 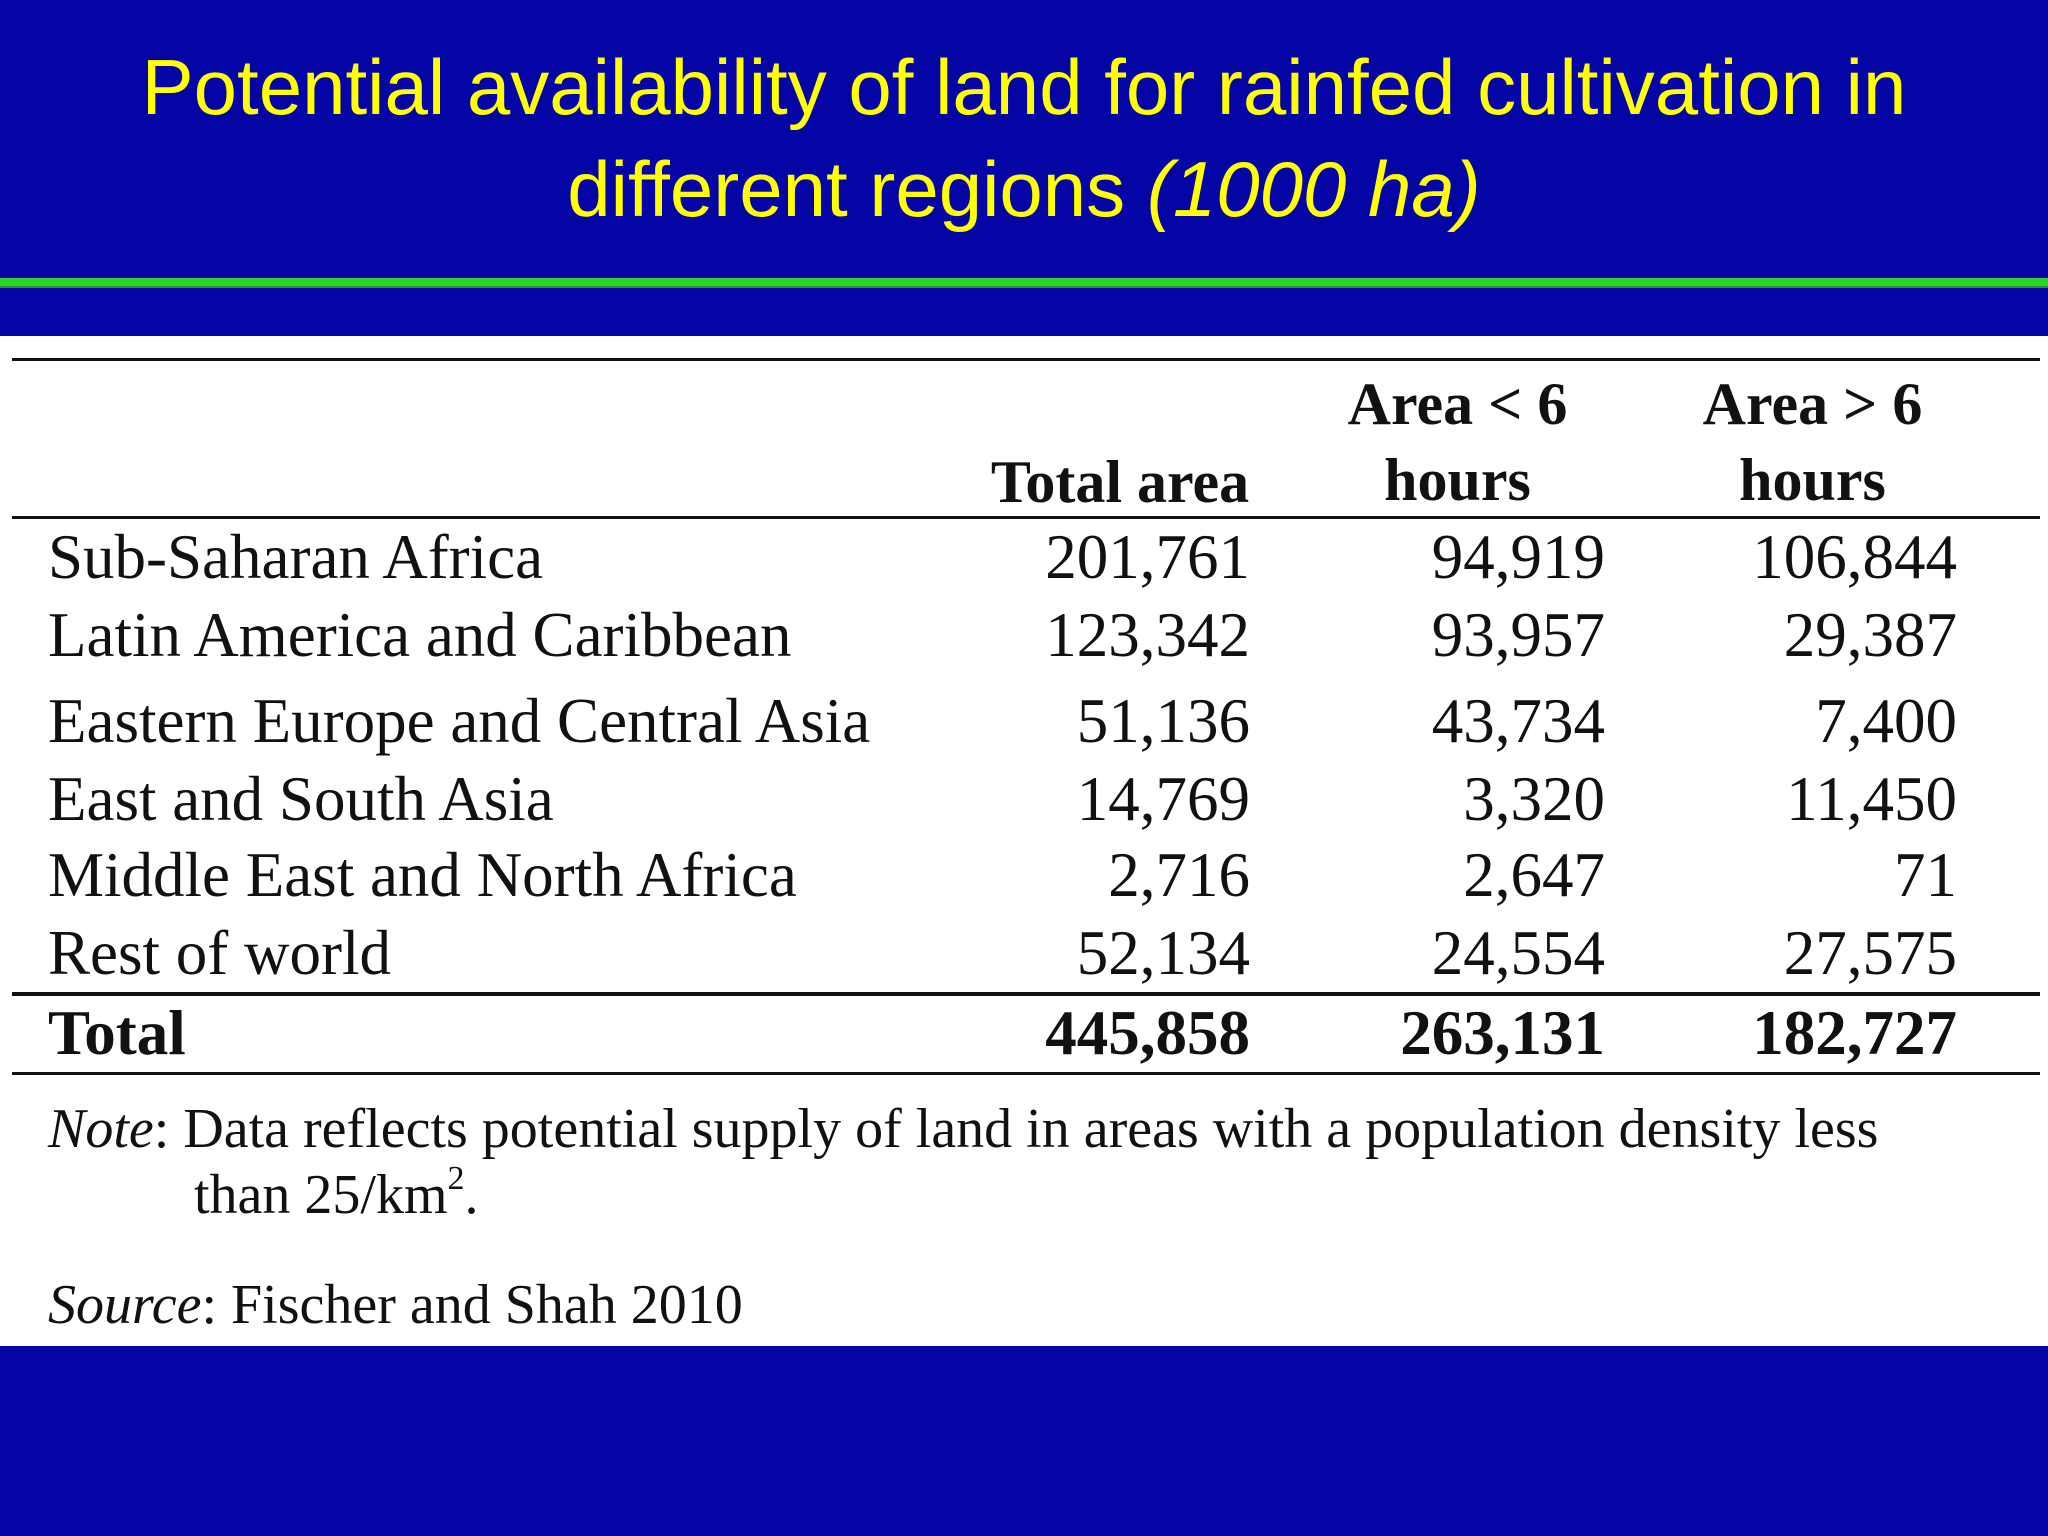 What do you see at coordinates (1147, 1033) in the screenshot?
I see `table-total-total: 445,858` at bounding box center [1147, 1033].